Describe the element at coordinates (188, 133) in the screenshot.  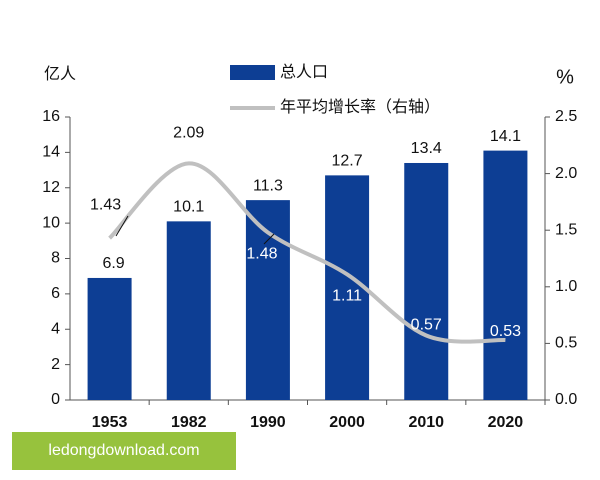
I see `line-value-label: 2.09` at that location.